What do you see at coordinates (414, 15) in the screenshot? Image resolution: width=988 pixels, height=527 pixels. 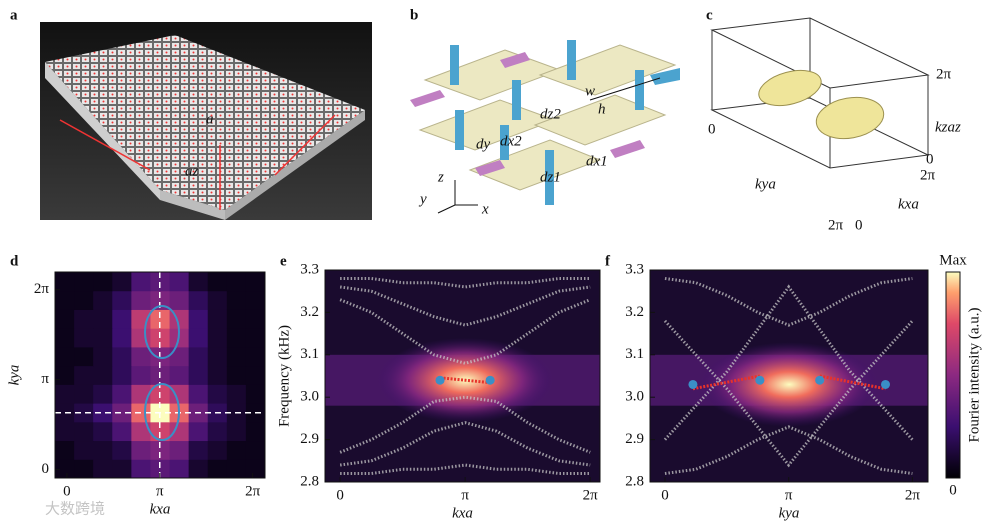 I see `panel-label: b` at bounding box center [414, 15].